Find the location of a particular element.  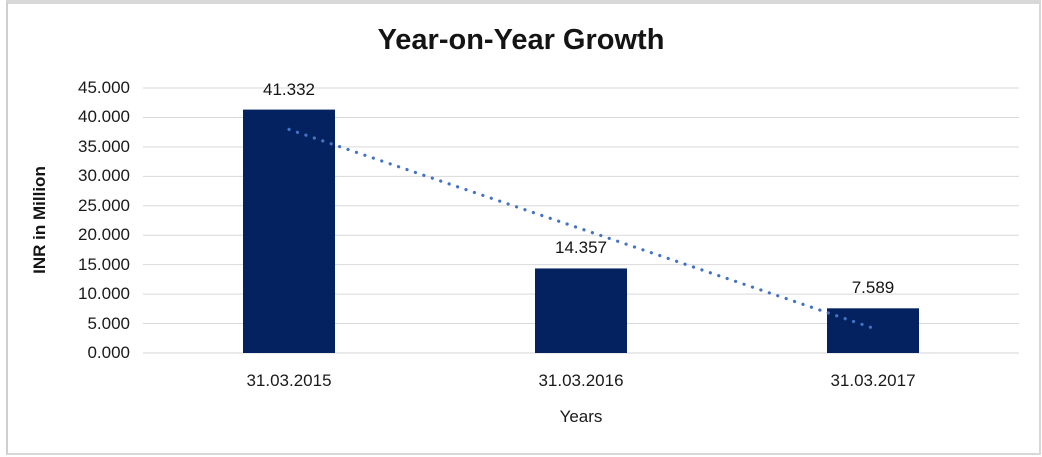

x-axis-title: Years is located at coordinates (581, 416).